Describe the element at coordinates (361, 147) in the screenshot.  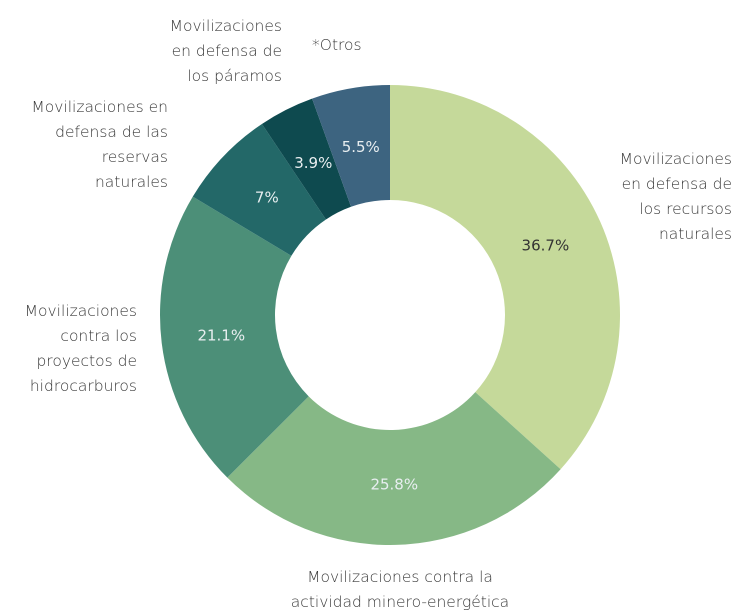
I see `value-label: 5.5%` at that location.